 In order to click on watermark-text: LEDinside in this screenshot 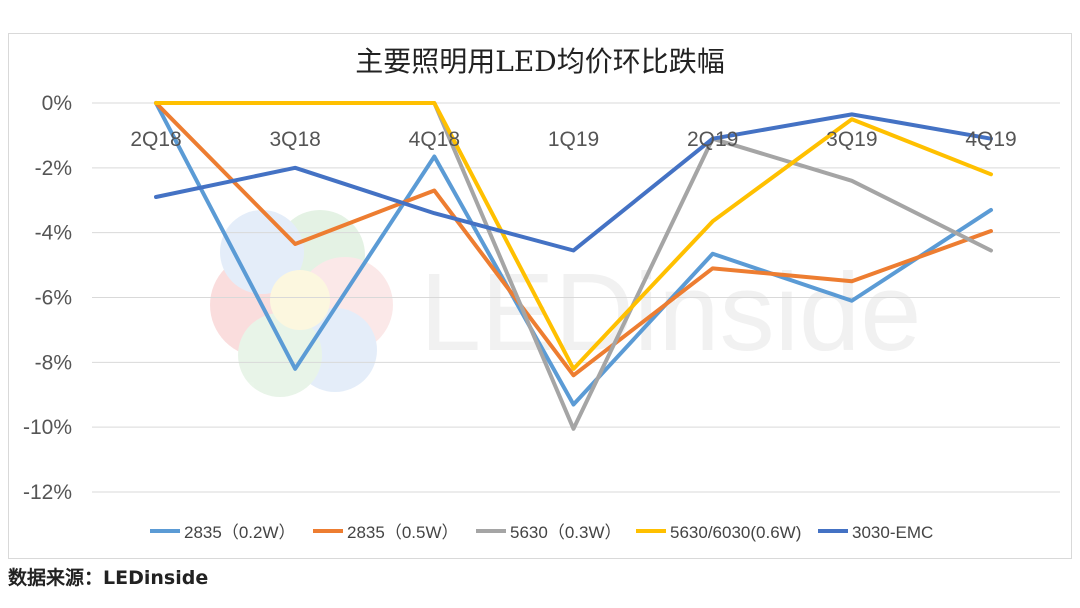, I will do `click(670, 312)`.